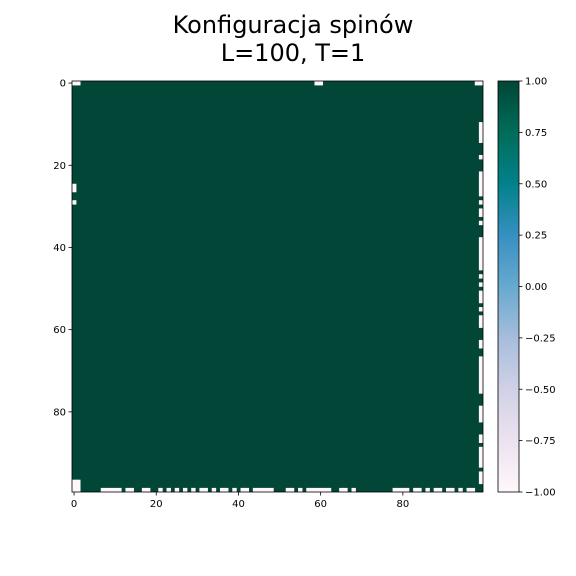 The height and width of the screenshot is (576, 576). I want to click on chart-title-line-2: L=100, T=1, so click(293, 53).